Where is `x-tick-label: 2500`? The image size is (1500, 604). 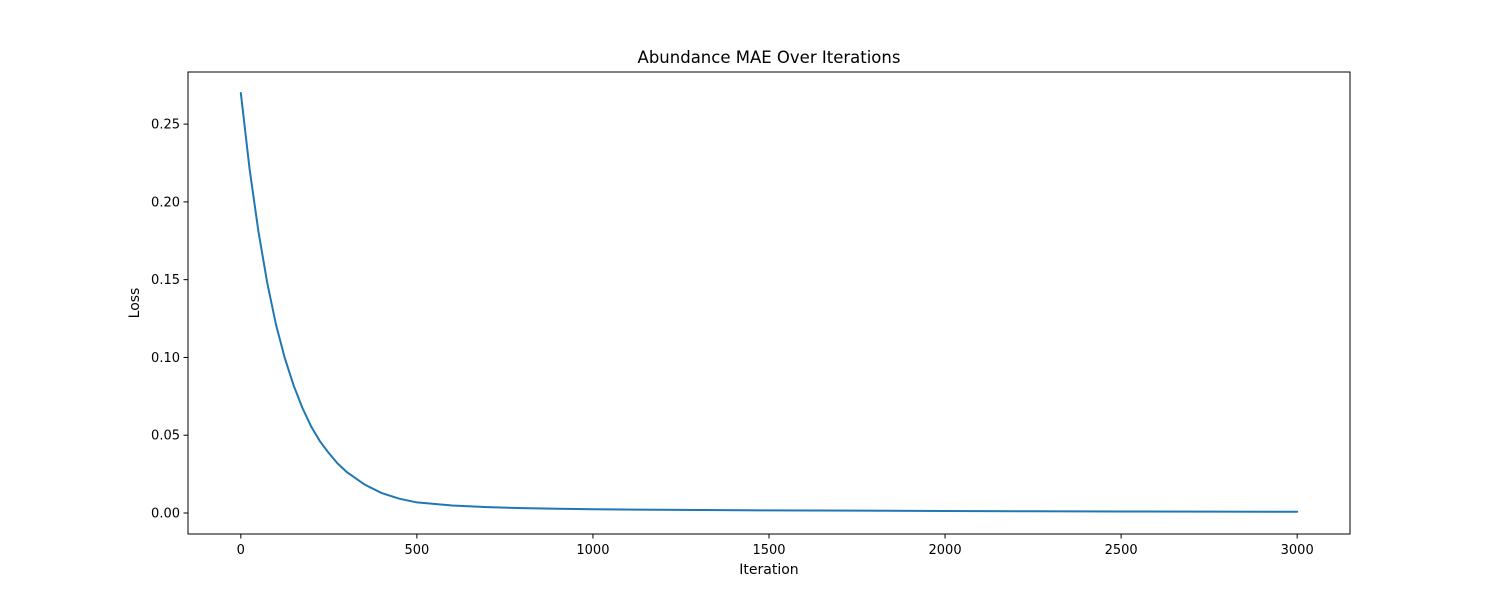
x-tick-label: 2500 is located at coordinates (1121, 550).